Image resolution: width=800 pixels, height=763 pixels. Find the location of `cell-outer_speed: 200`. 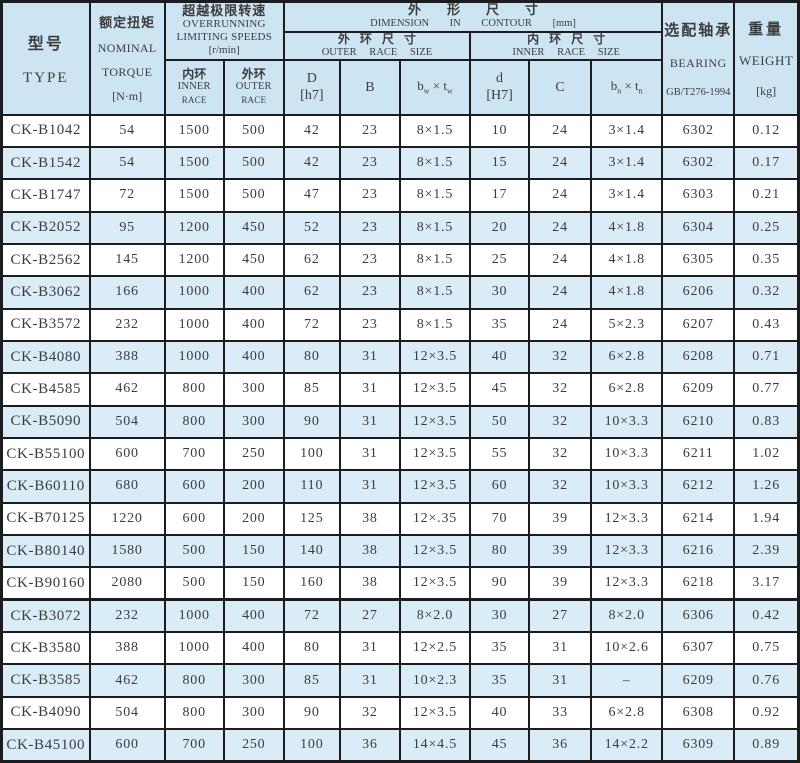

cell-outer_speed: 200 is located at coordinates (253, 486).